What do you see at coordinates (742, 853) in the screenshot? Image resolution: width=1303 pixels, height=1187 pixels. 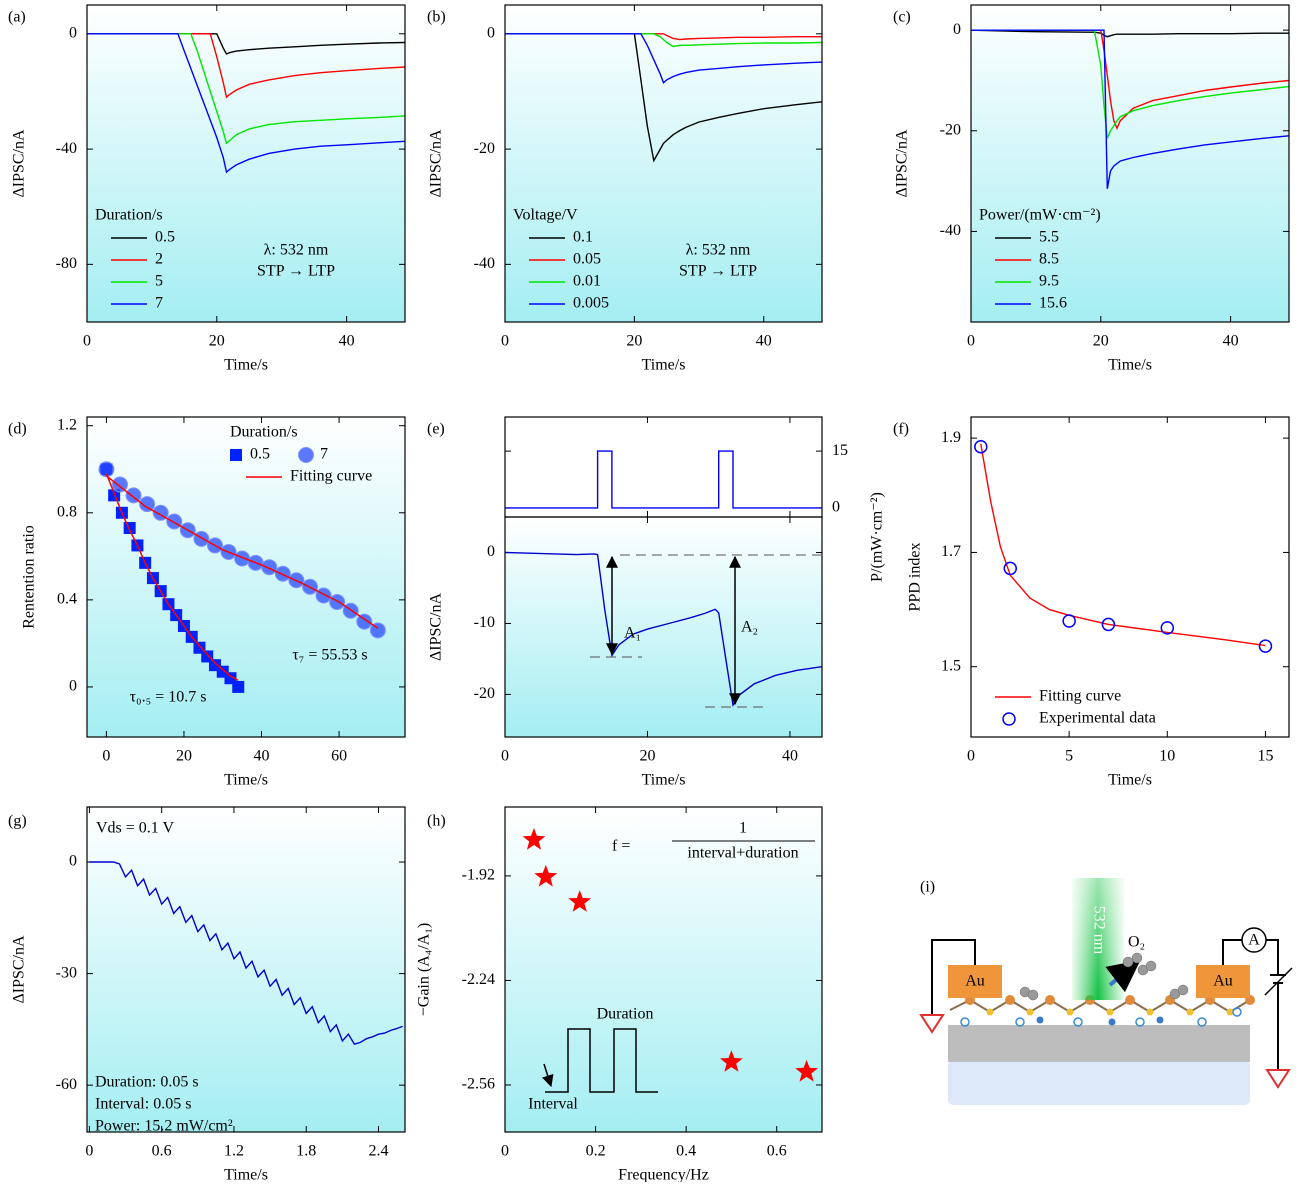 I see `annotation: interval+duration` at bounding box center [742, 853].